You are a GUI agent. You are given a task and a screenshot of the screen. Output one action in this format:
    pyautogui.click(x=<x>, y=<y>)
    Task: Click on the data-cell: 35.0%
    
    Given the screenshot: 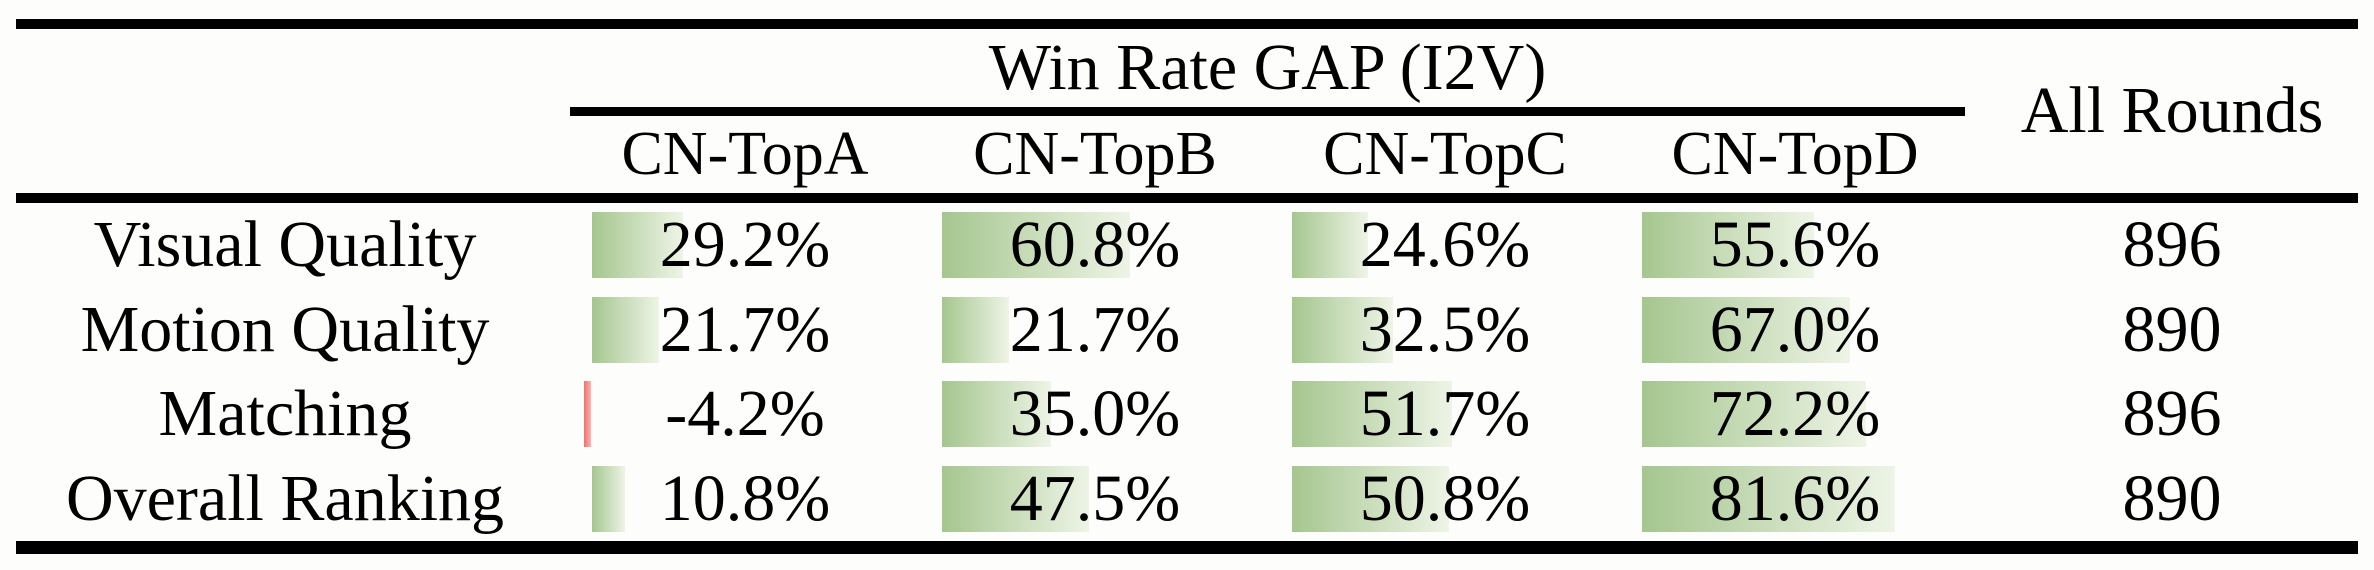 What is the action you would take?
    pyautogui.click(x=1095, y=414)
    